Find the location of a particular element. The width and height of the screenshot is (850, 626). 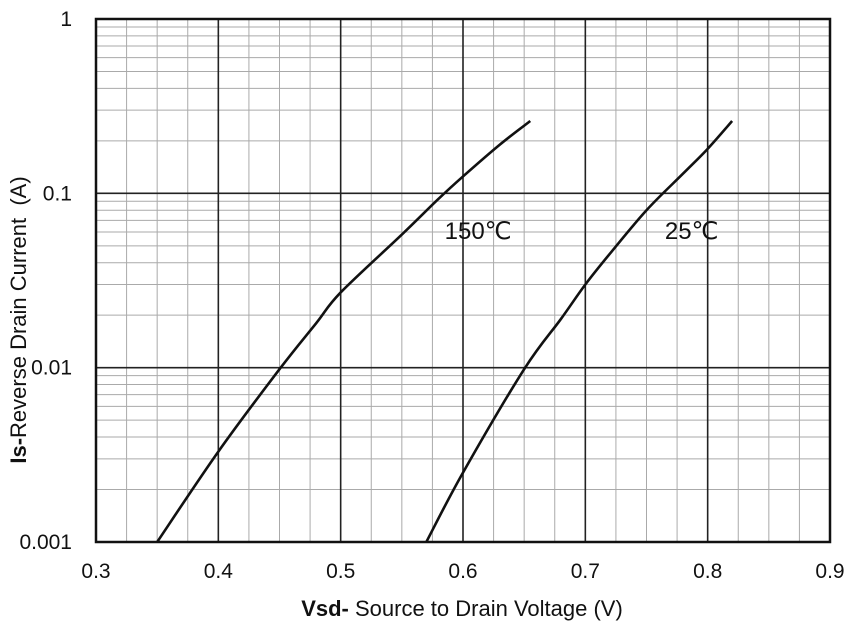

x-tick-label: 0.8 is located at coordinates (707, 571).